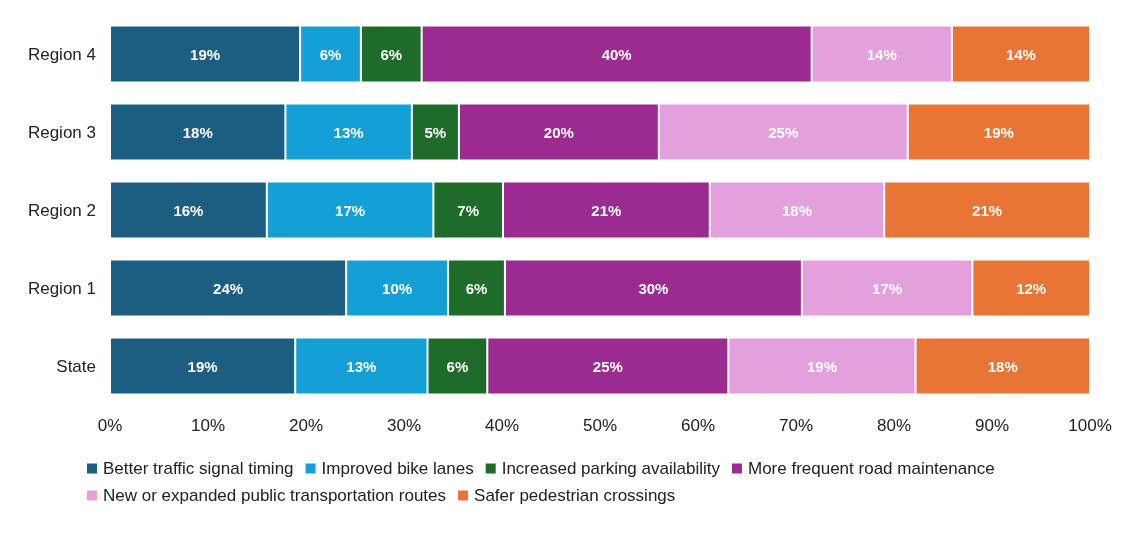  I want to click on x-tick-label: 80%, so click(894, 425).